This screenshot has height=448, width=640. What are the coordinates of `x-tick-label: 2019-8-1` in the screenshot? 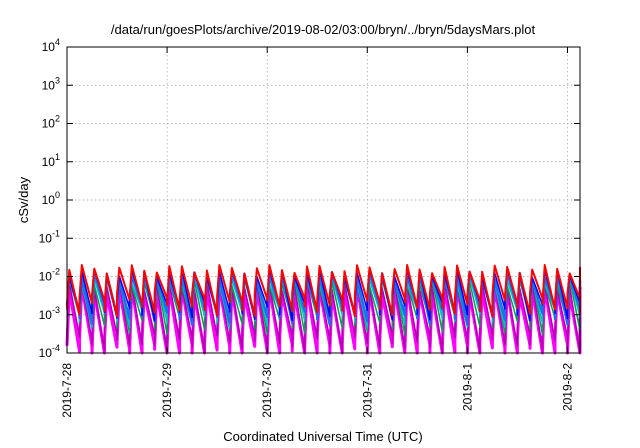 It's located at (467, 387).